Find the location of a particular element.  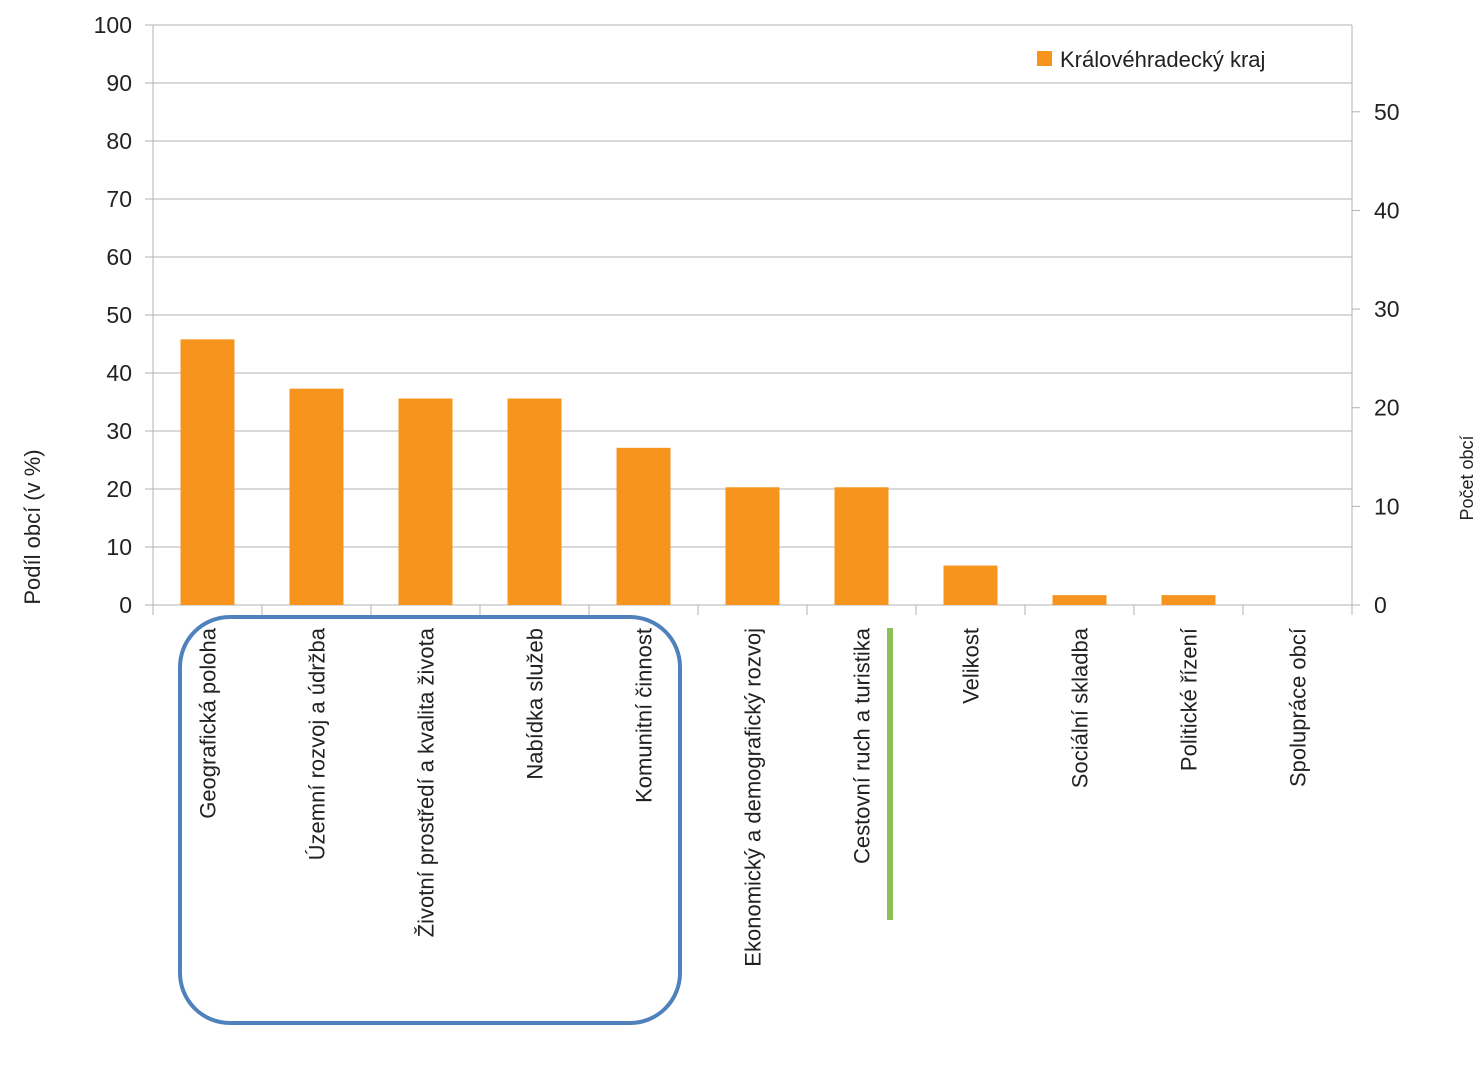

x-tick-label: Geografická poloha is located at coordinates (208, 723).